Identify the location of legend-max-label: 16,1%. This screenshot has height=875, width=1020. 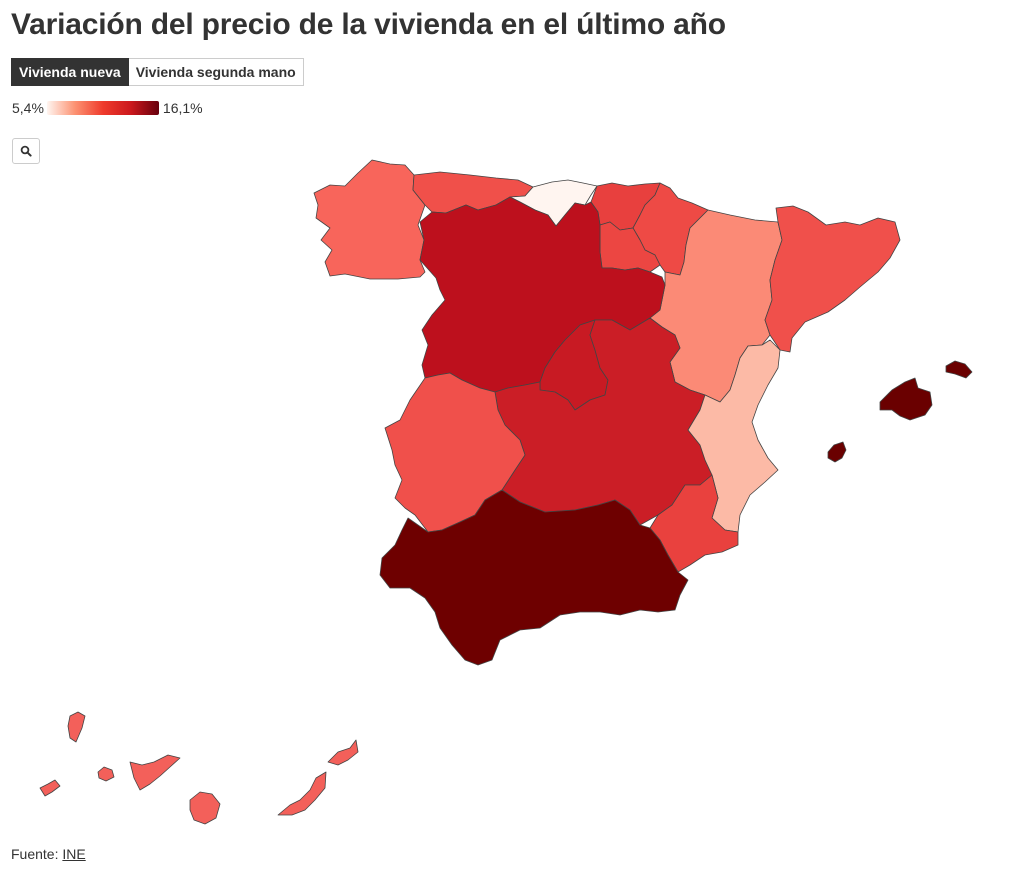
(182, 108).